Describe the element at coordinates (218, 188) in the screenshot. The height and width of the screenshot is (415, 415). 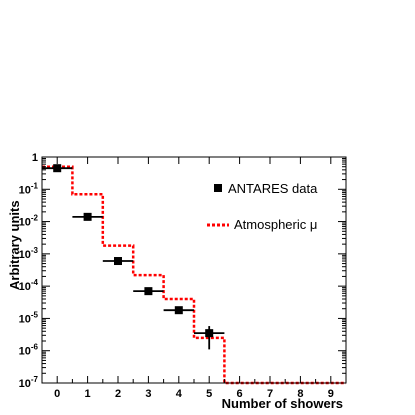
I see `legend-marker-data` at that location.